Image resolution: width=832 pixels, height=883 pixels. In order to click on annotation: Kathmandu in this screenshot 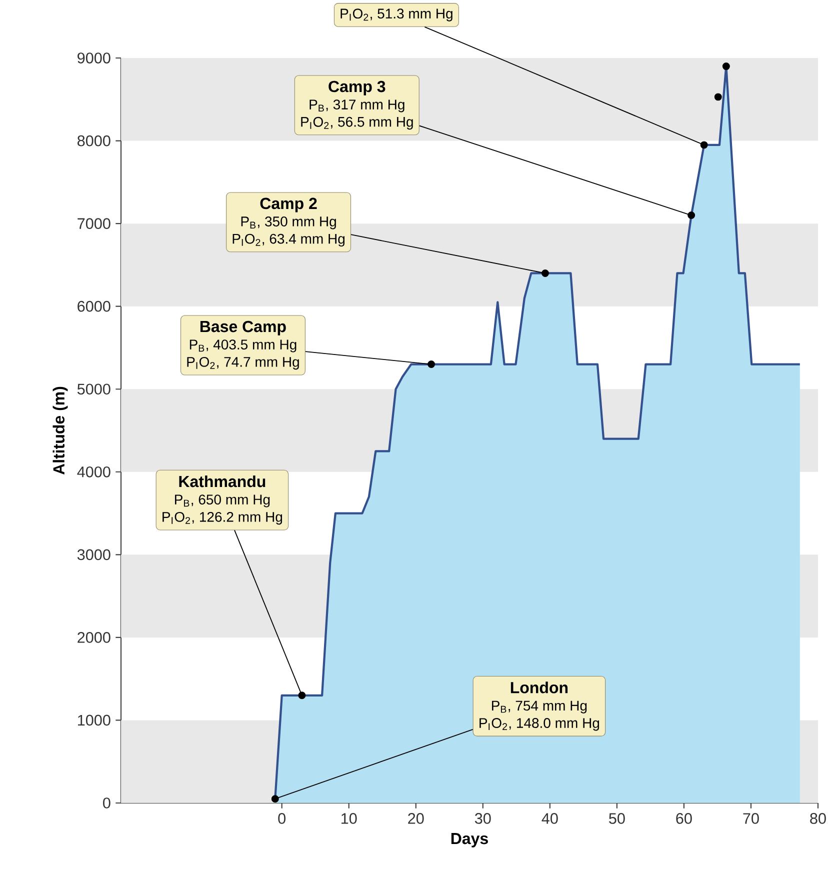, I will do `click(222, 481)`.